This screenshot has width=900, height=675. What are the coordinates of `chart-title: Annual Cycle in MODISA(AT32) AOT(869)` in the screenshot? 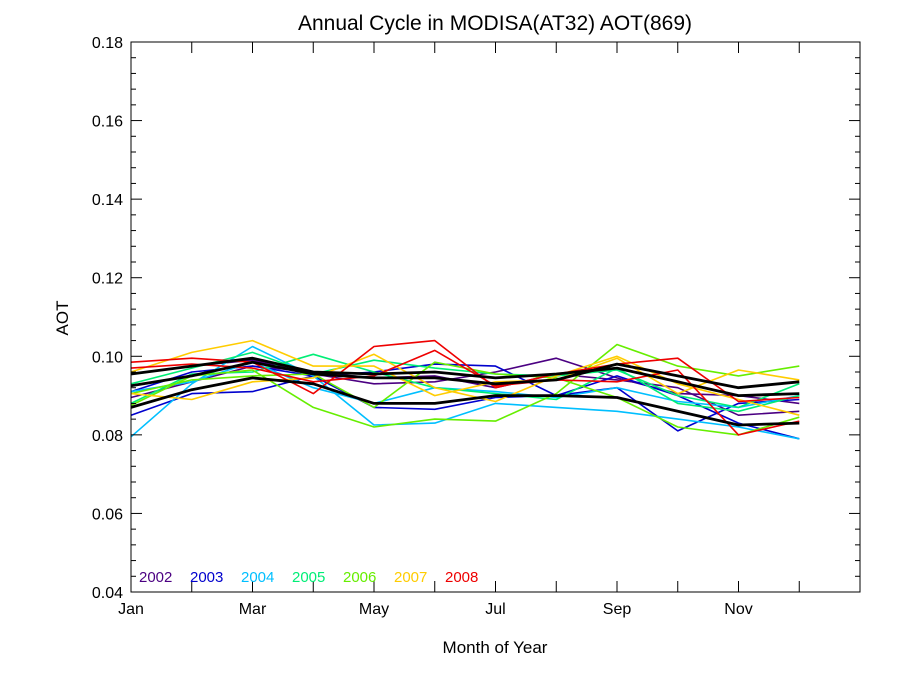 It's located at (495, 23).